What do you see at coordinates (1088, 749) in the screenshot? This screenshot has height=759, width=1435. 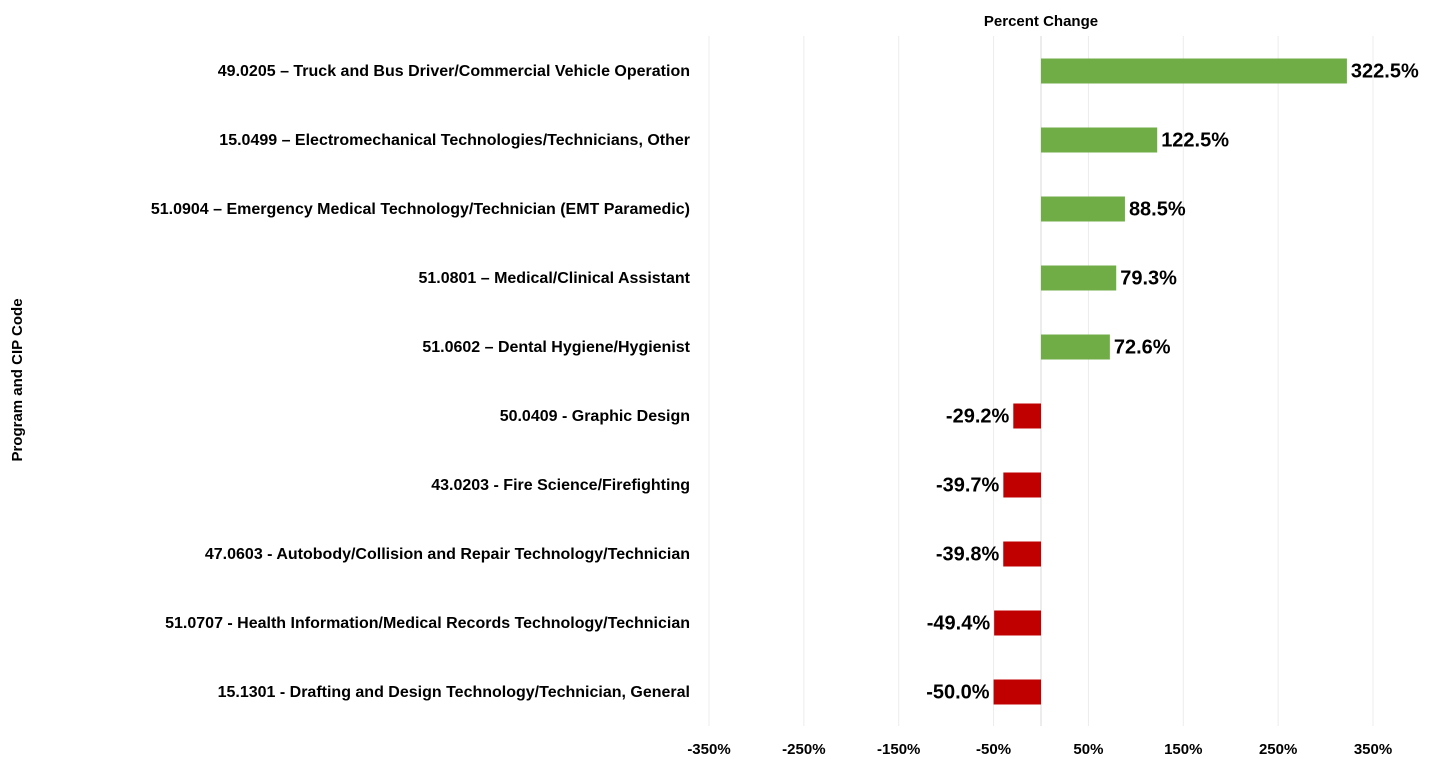 I see `x-tick-label: 50%` at bounding box center [1088, 749].